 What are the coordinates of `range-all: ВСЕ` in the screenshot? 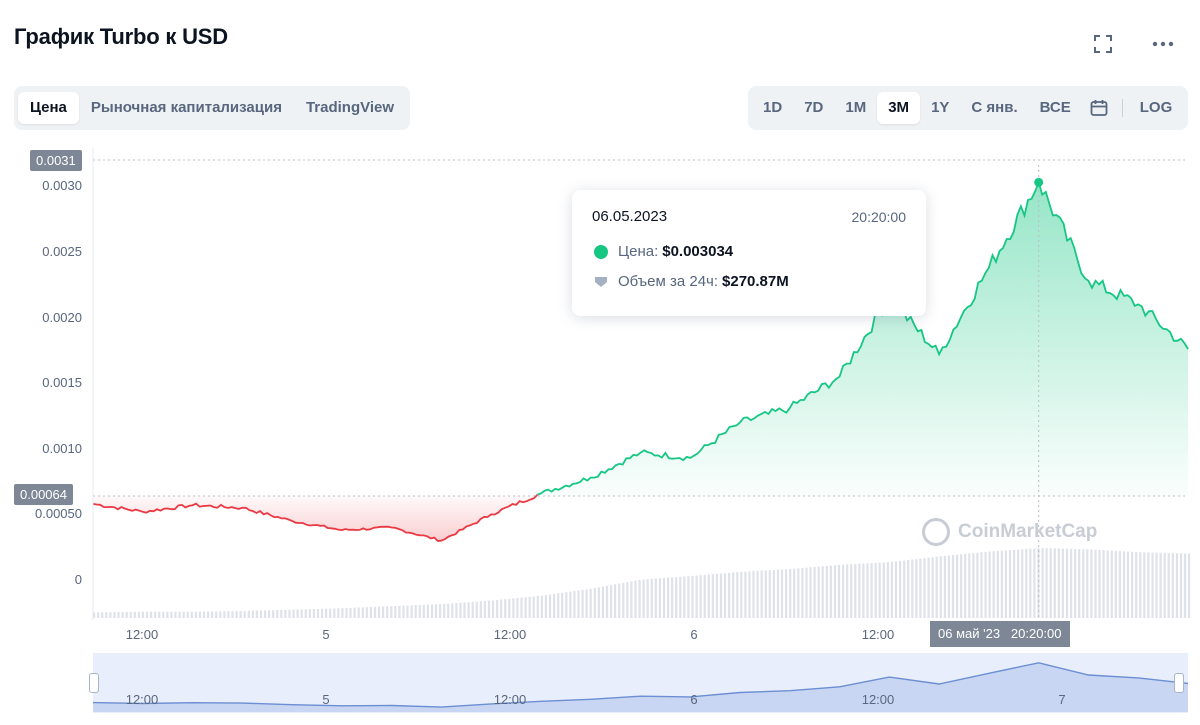 It's located at (1055, 107).